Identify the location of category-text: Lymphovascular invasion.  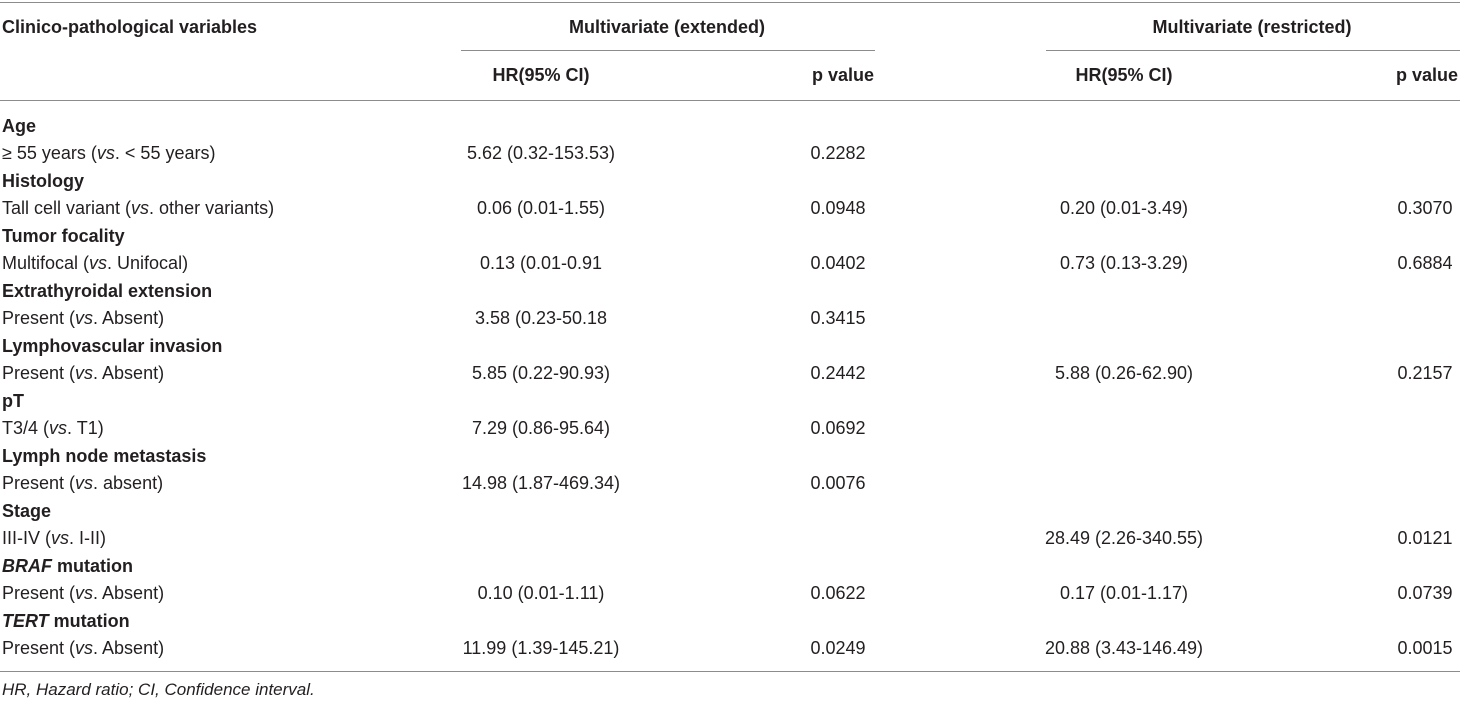
(112, 346).